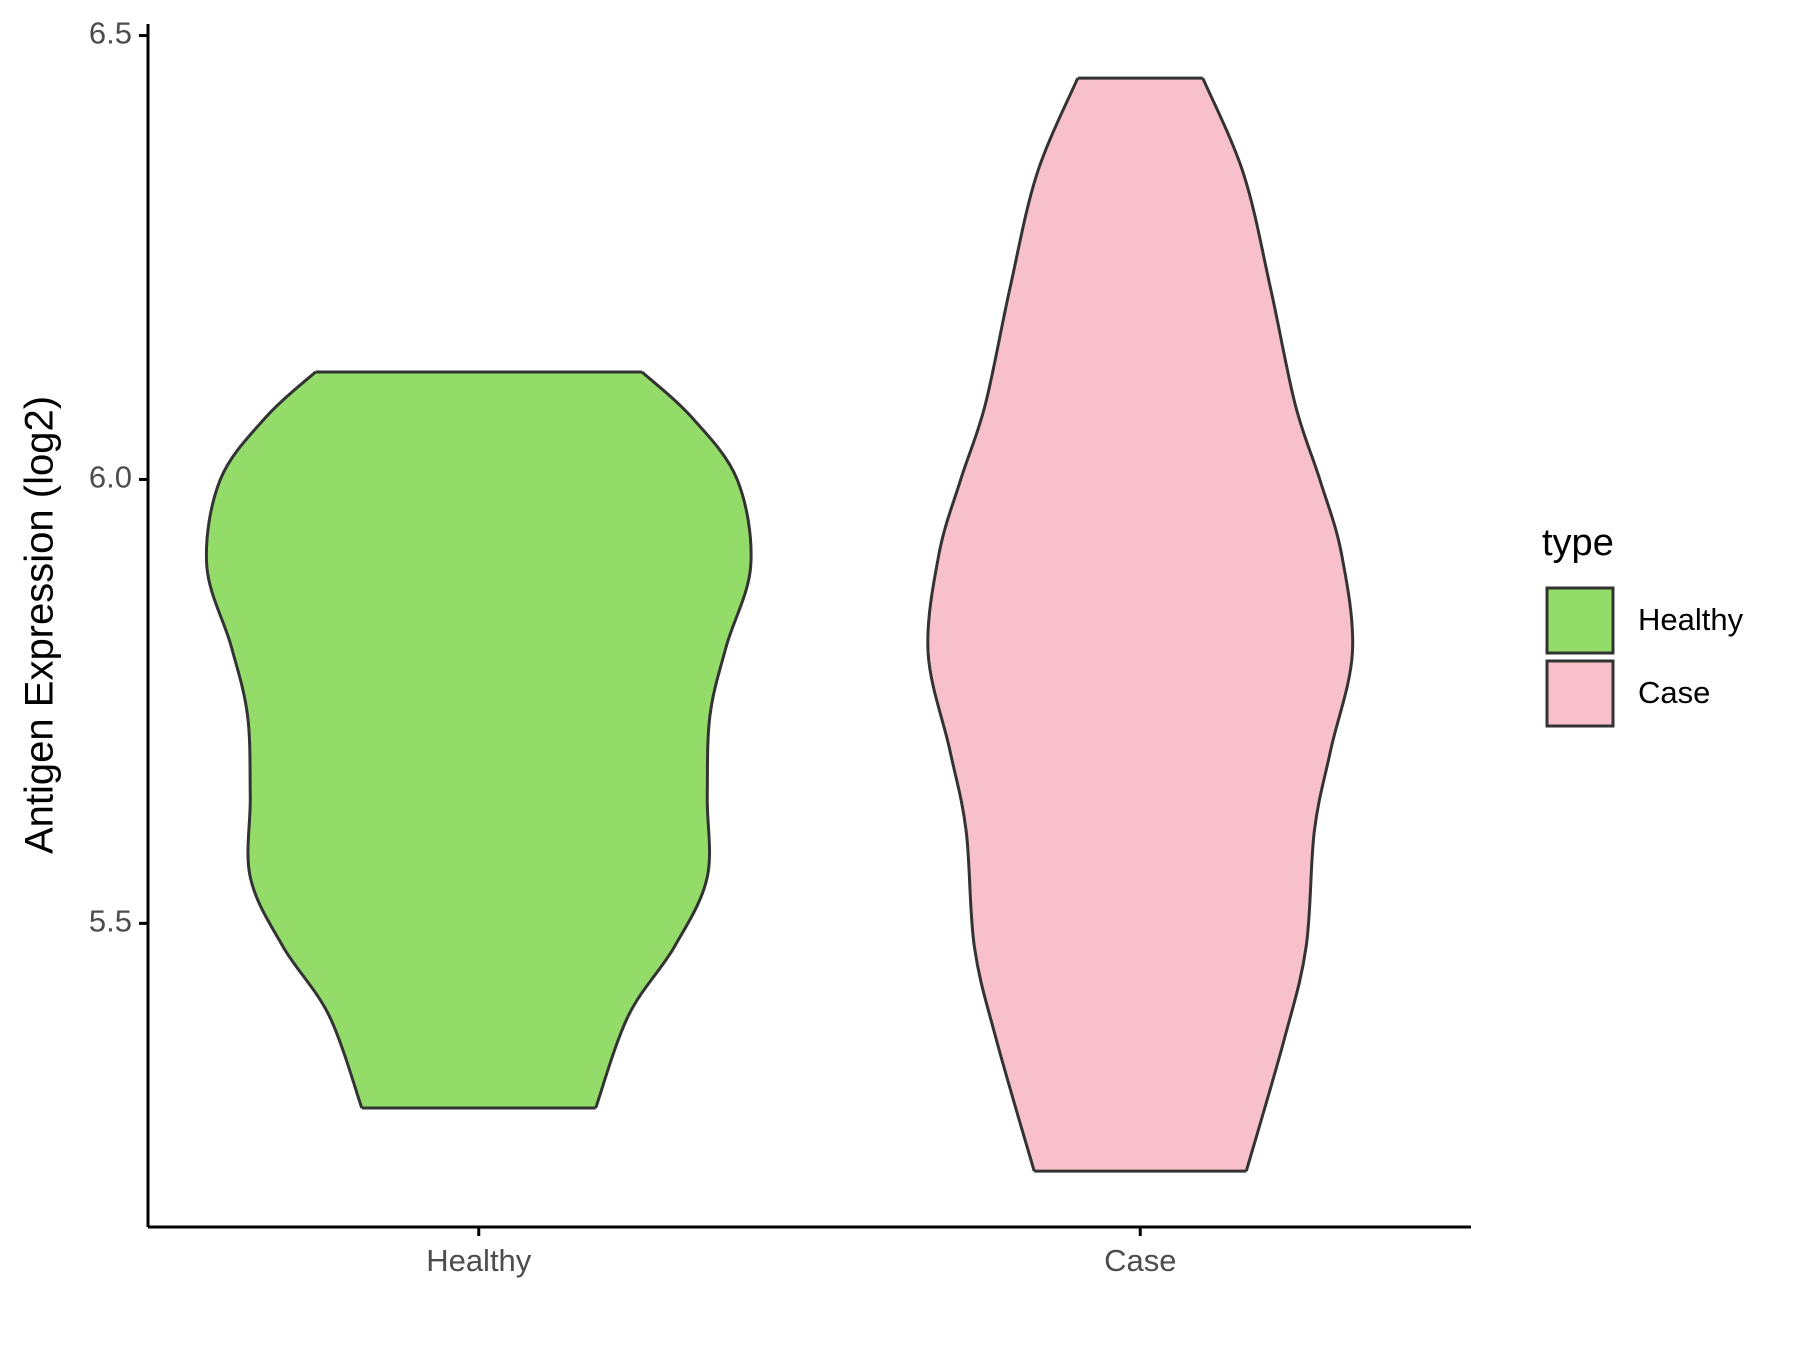 The height and width of the screenshot is (1350, 1800). I want to click on x-tick-label: Case, so click(1140, 1260).